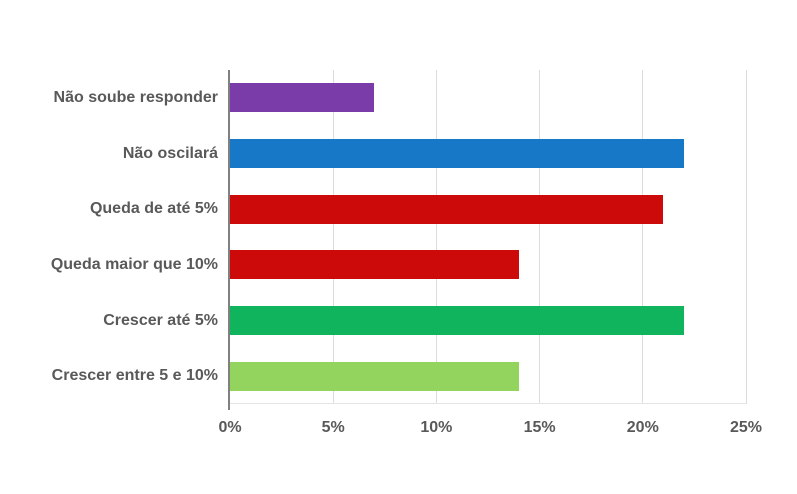 Image resolution: width=797 pixels, height=494 pixels. Describe the element at coordinates (135, 97) in the screenshot. I see `category-label-0: Não soube responder` at that location.